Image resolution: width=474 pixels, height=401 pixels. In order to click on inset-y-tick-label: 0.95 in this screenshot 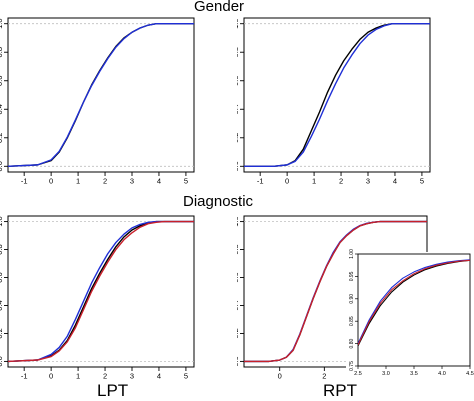, I will do `click(352, 276)`.